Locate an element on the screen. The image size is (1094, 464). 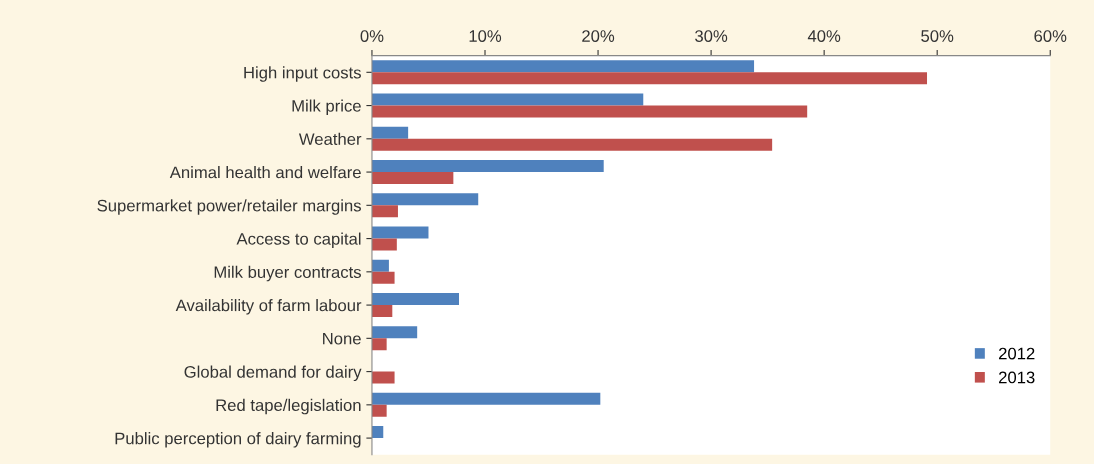
legend-label: 2012 is located at coordinates (1017, 353).